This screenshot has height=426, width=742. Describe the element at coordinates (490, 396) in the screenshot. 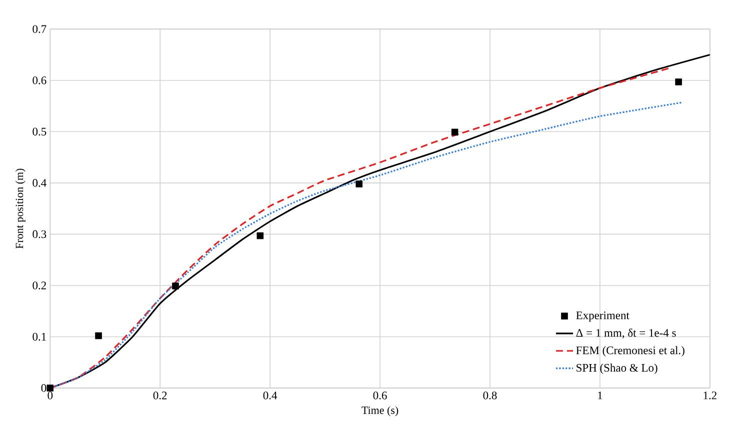

I see `x-tick-label: 0.8` at that location.